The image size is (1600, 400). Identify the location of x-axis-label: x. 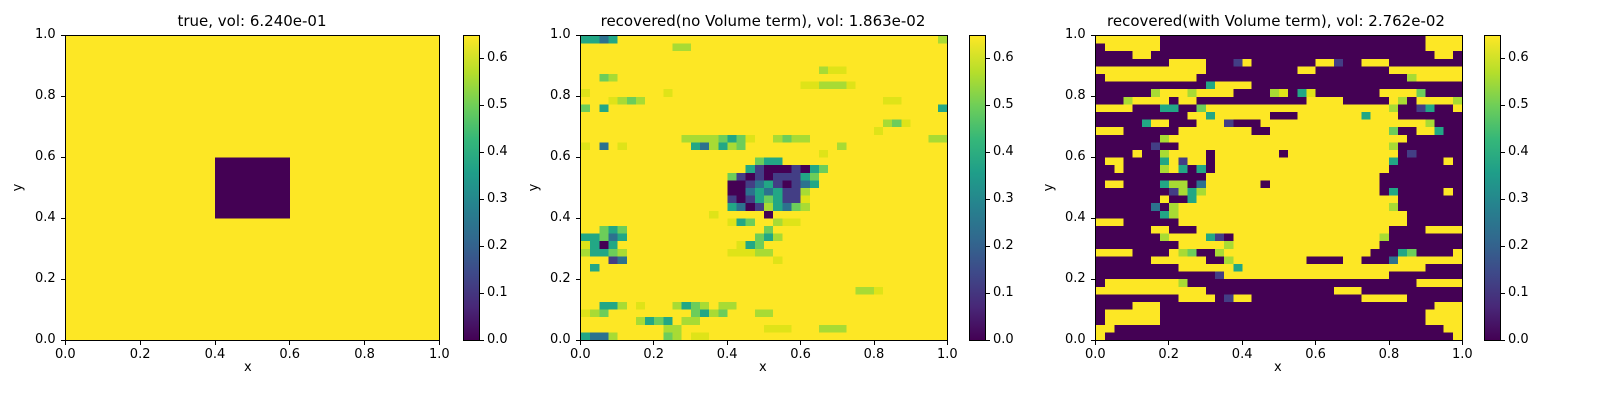
(248, 367).